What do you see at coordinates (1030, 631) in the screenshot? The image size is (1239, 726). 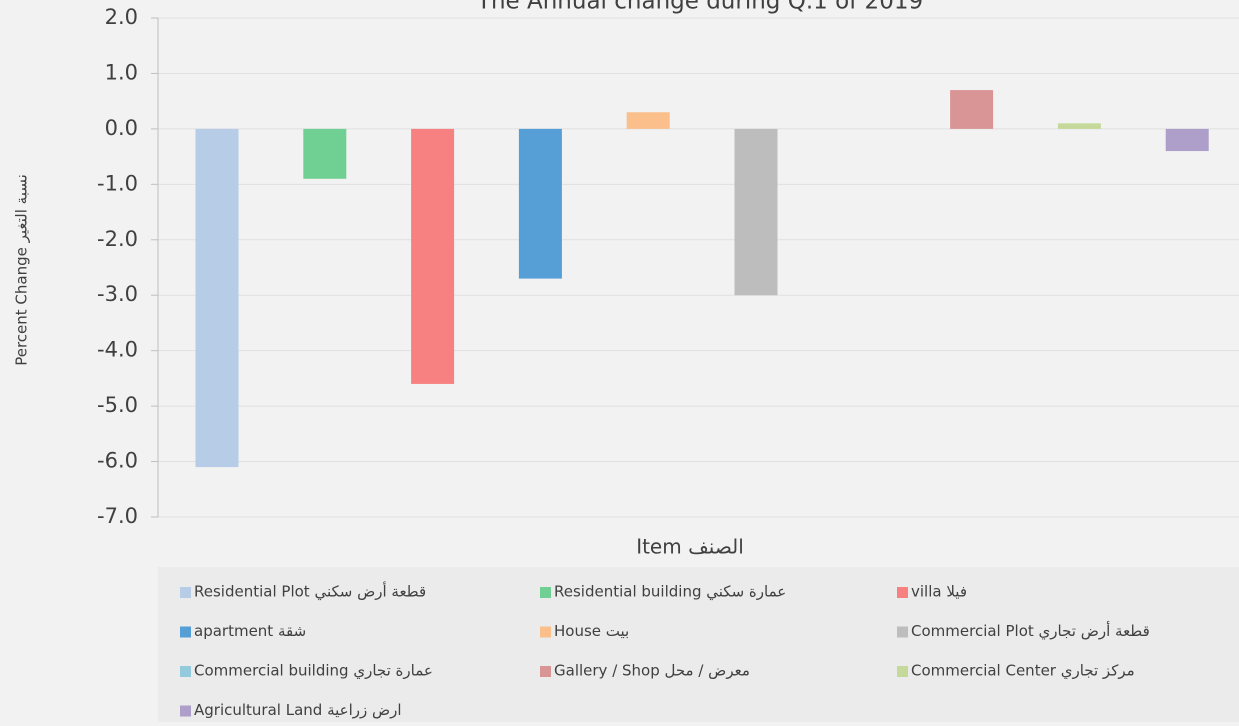 I see `legend-label: Commercial Plot قطعة أرض تجاري` at bounding box center [1030, 631].